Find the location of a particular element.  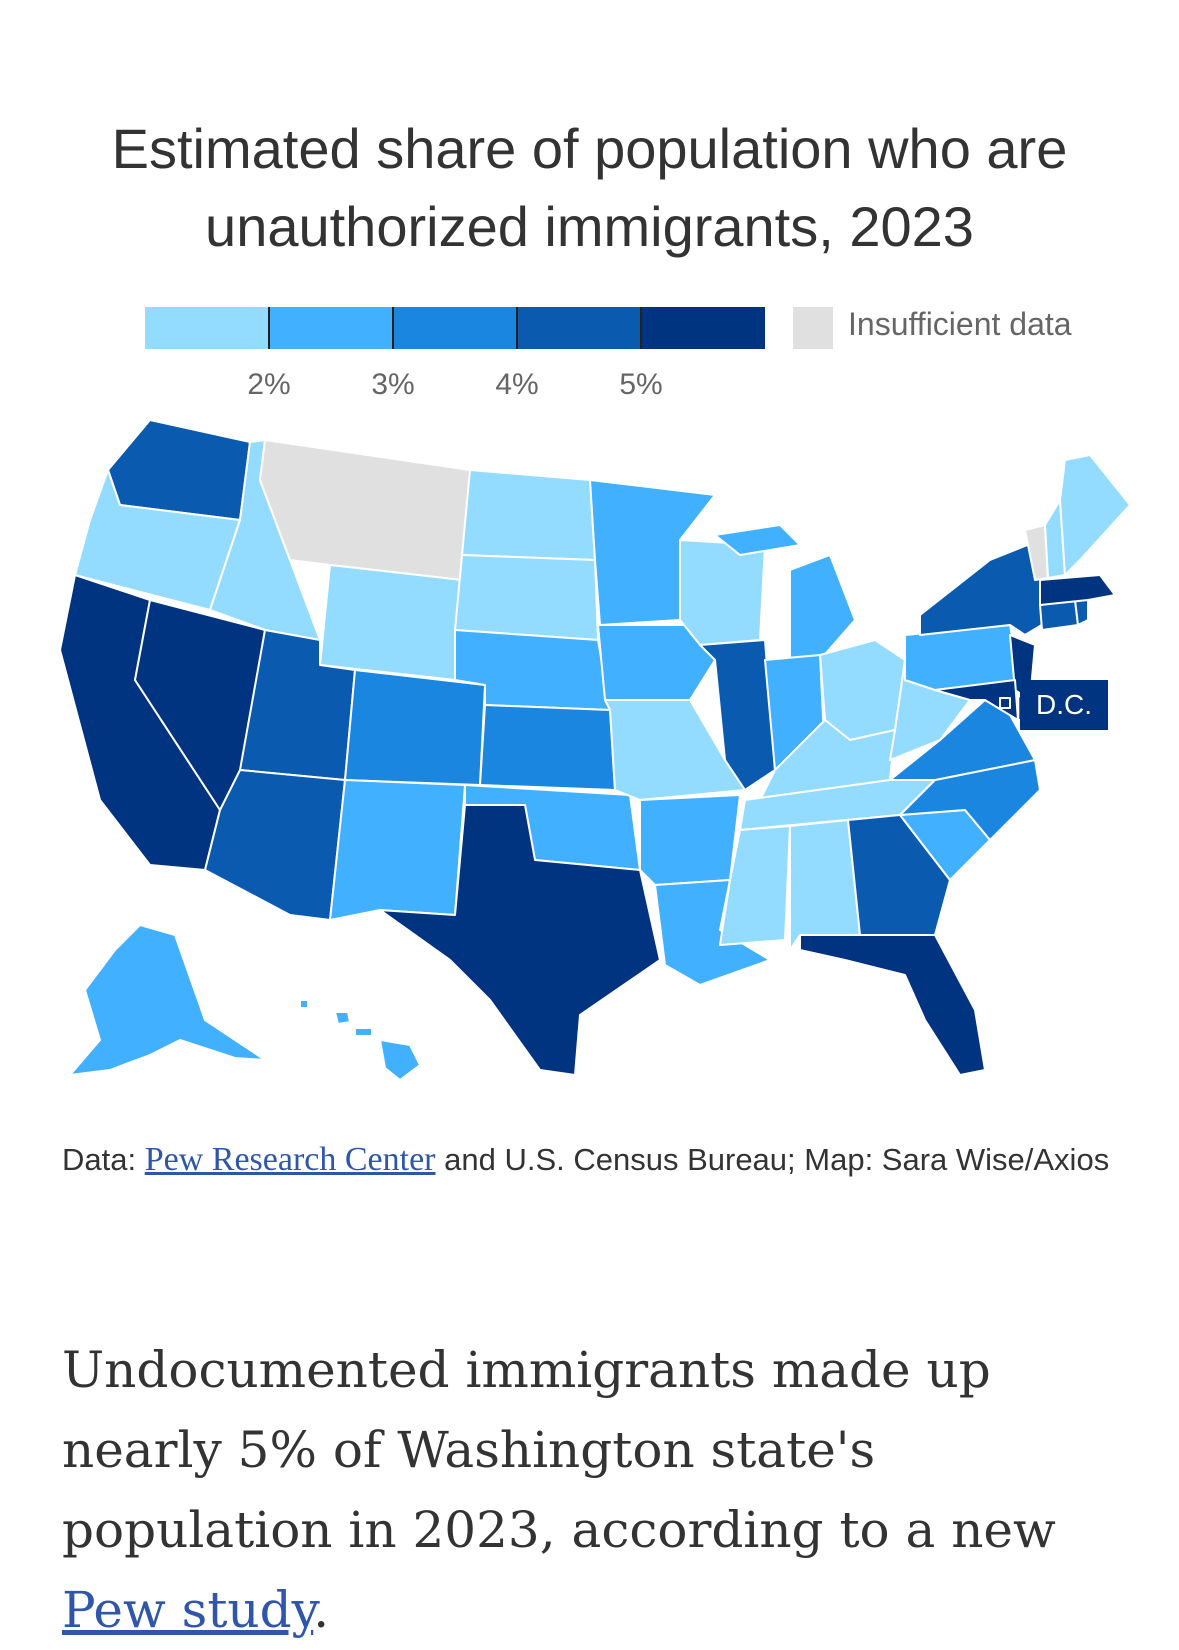

state-ga is located at coordinates (899, 875).